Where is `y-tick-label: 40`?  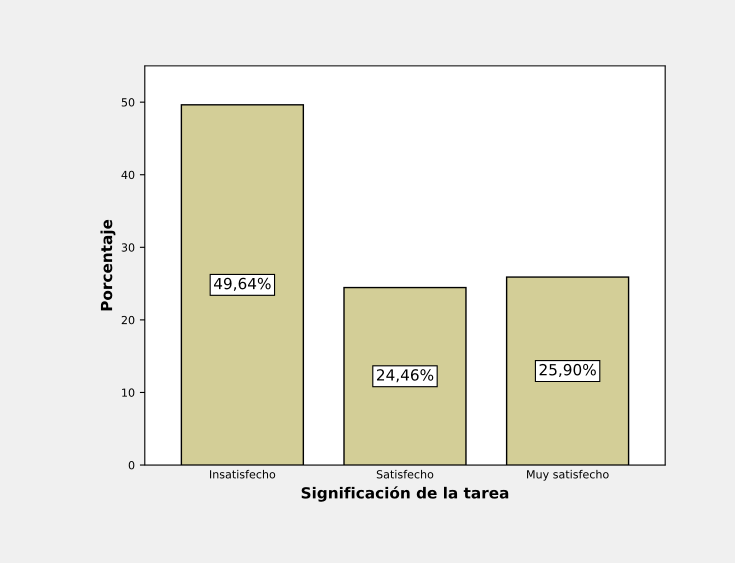
y-tick-label: 40 is located at coordinates (127, 175).